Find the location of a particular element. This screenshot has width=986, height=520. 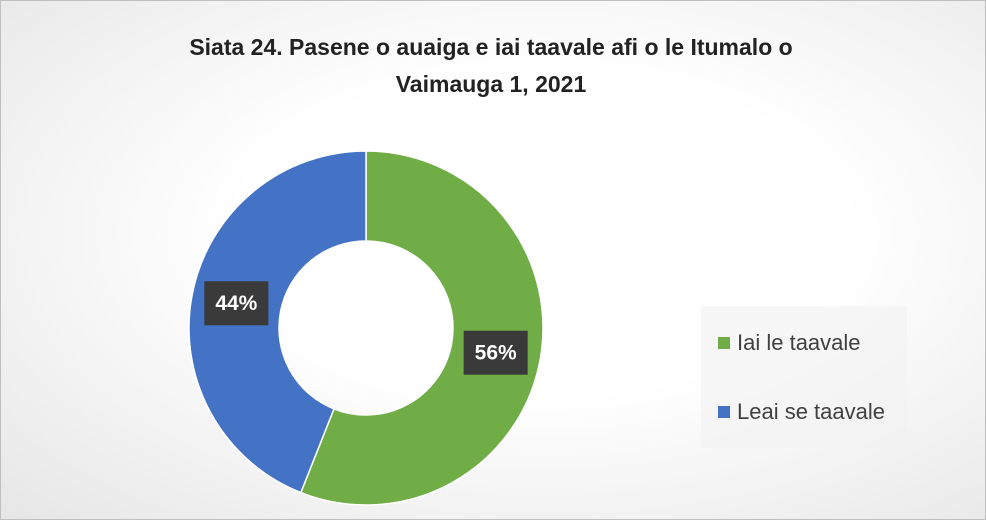

legend-label: Iai le taavale is located at coordinates (799, 342).